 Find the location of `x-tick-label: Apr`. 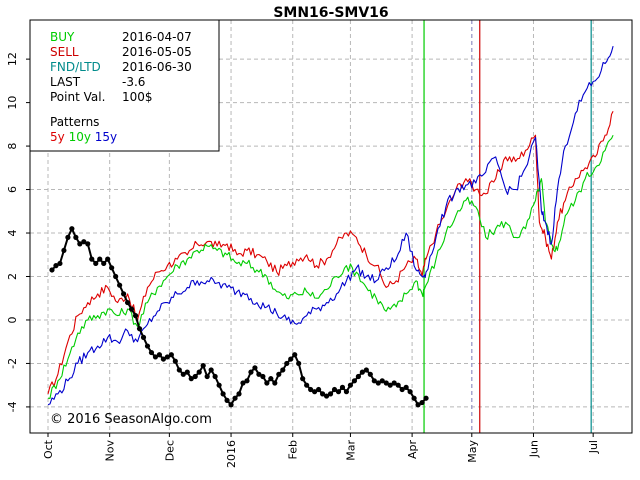

x-tick-label: Apr is located at coordinates (412, 450).